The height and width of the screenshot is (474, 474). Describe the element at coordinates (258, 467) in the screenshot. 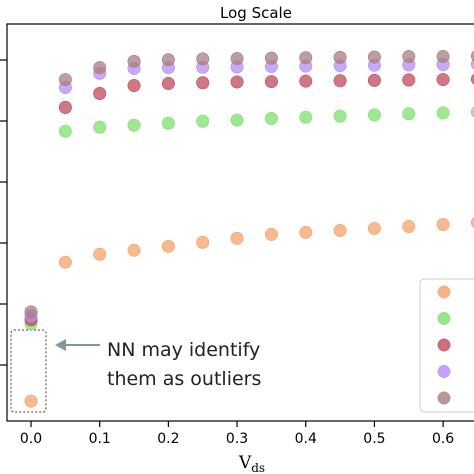

I see `x-axis-label-subscript: ds` at that location.